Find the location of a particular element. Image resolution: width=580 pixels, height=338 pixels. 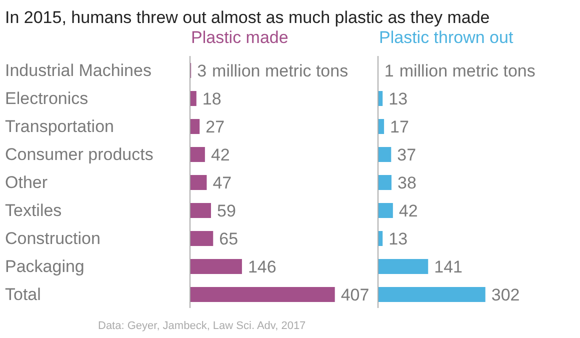

data-label: 141 is located at coordinates (448, 267).